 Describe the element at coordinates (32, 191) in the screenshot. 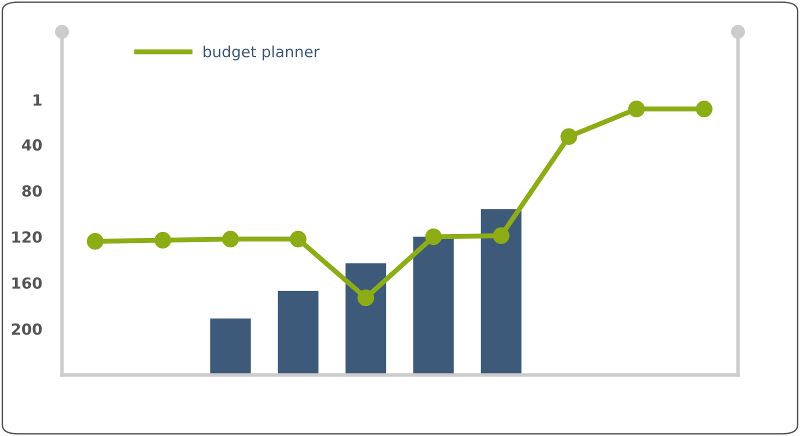

I see `y-tick-label: 80` at that location.